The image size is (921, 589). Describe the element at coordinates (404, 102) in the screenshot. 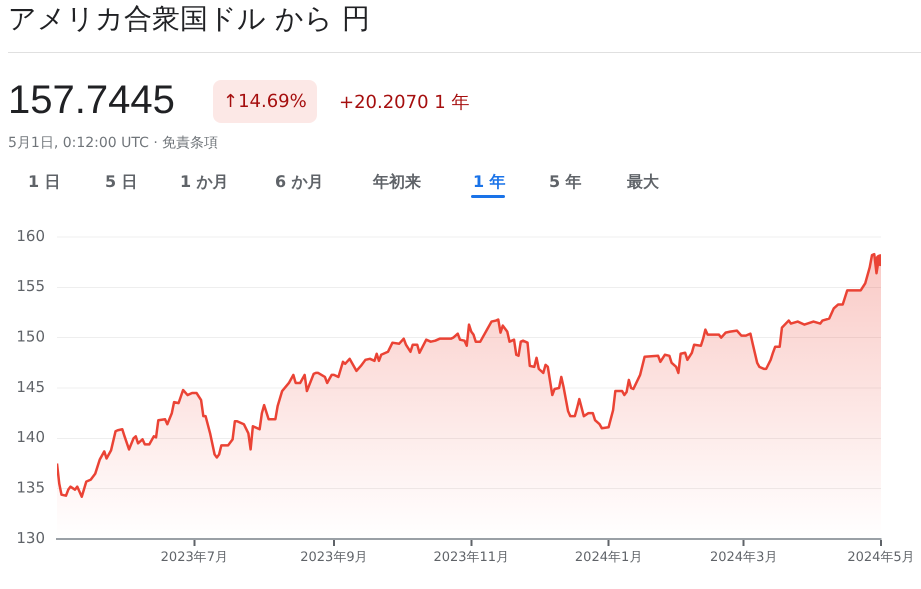

I see `text: +20.2070 1 年` at that location.